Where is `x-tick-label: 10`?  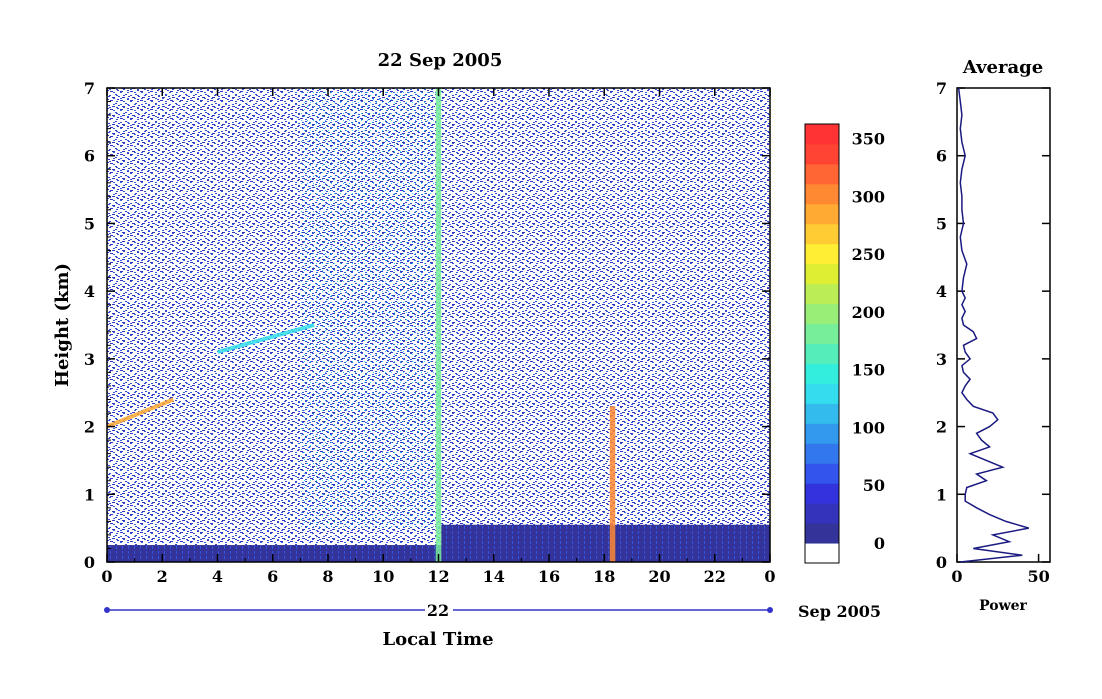 x-tick-label: 10 is located at coordinates (383, 576).